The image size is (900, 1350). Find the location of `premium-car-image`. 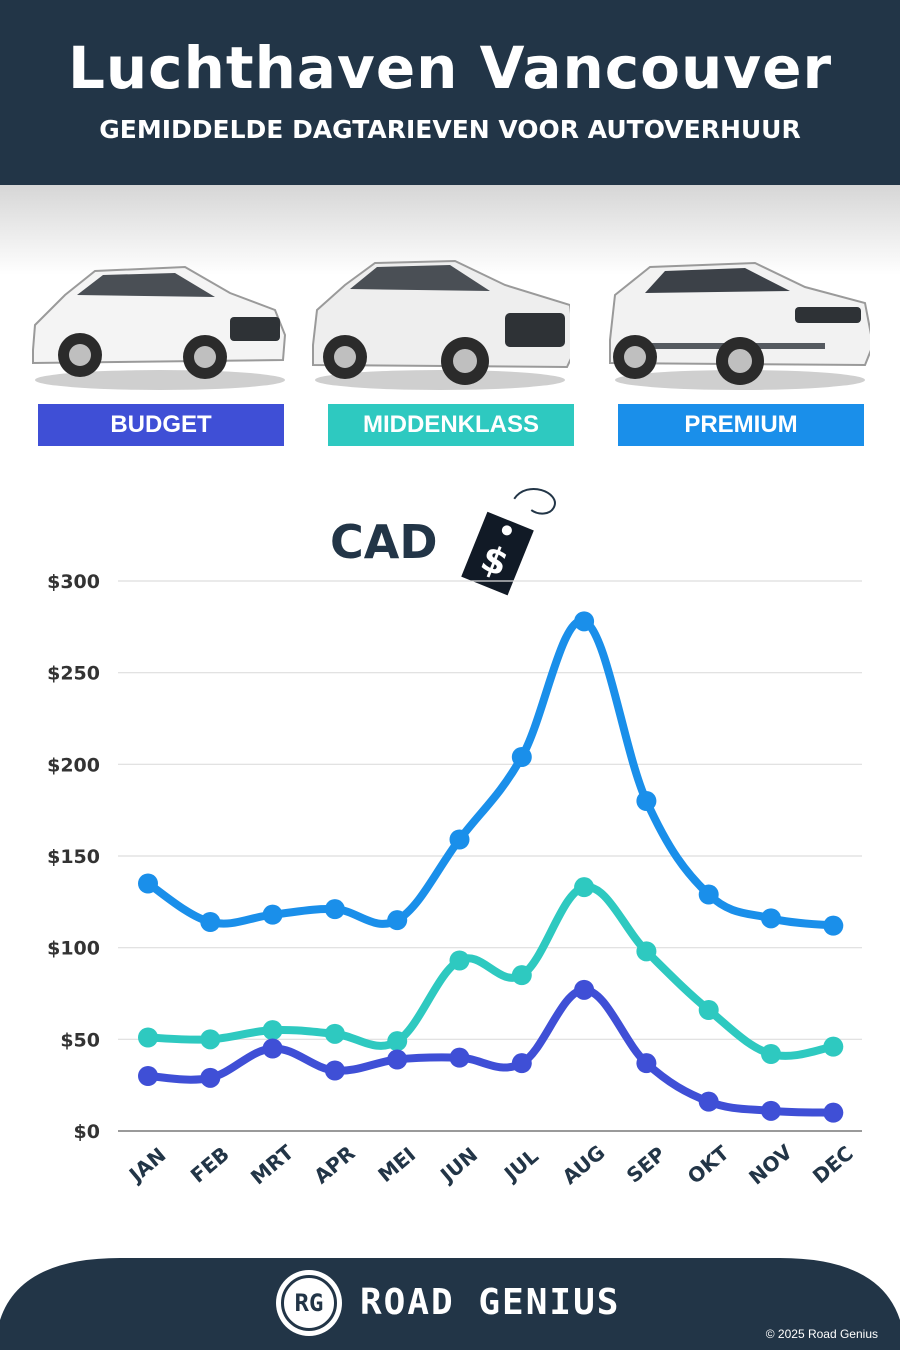

premium-car-image is located at coordinates (740, 325).